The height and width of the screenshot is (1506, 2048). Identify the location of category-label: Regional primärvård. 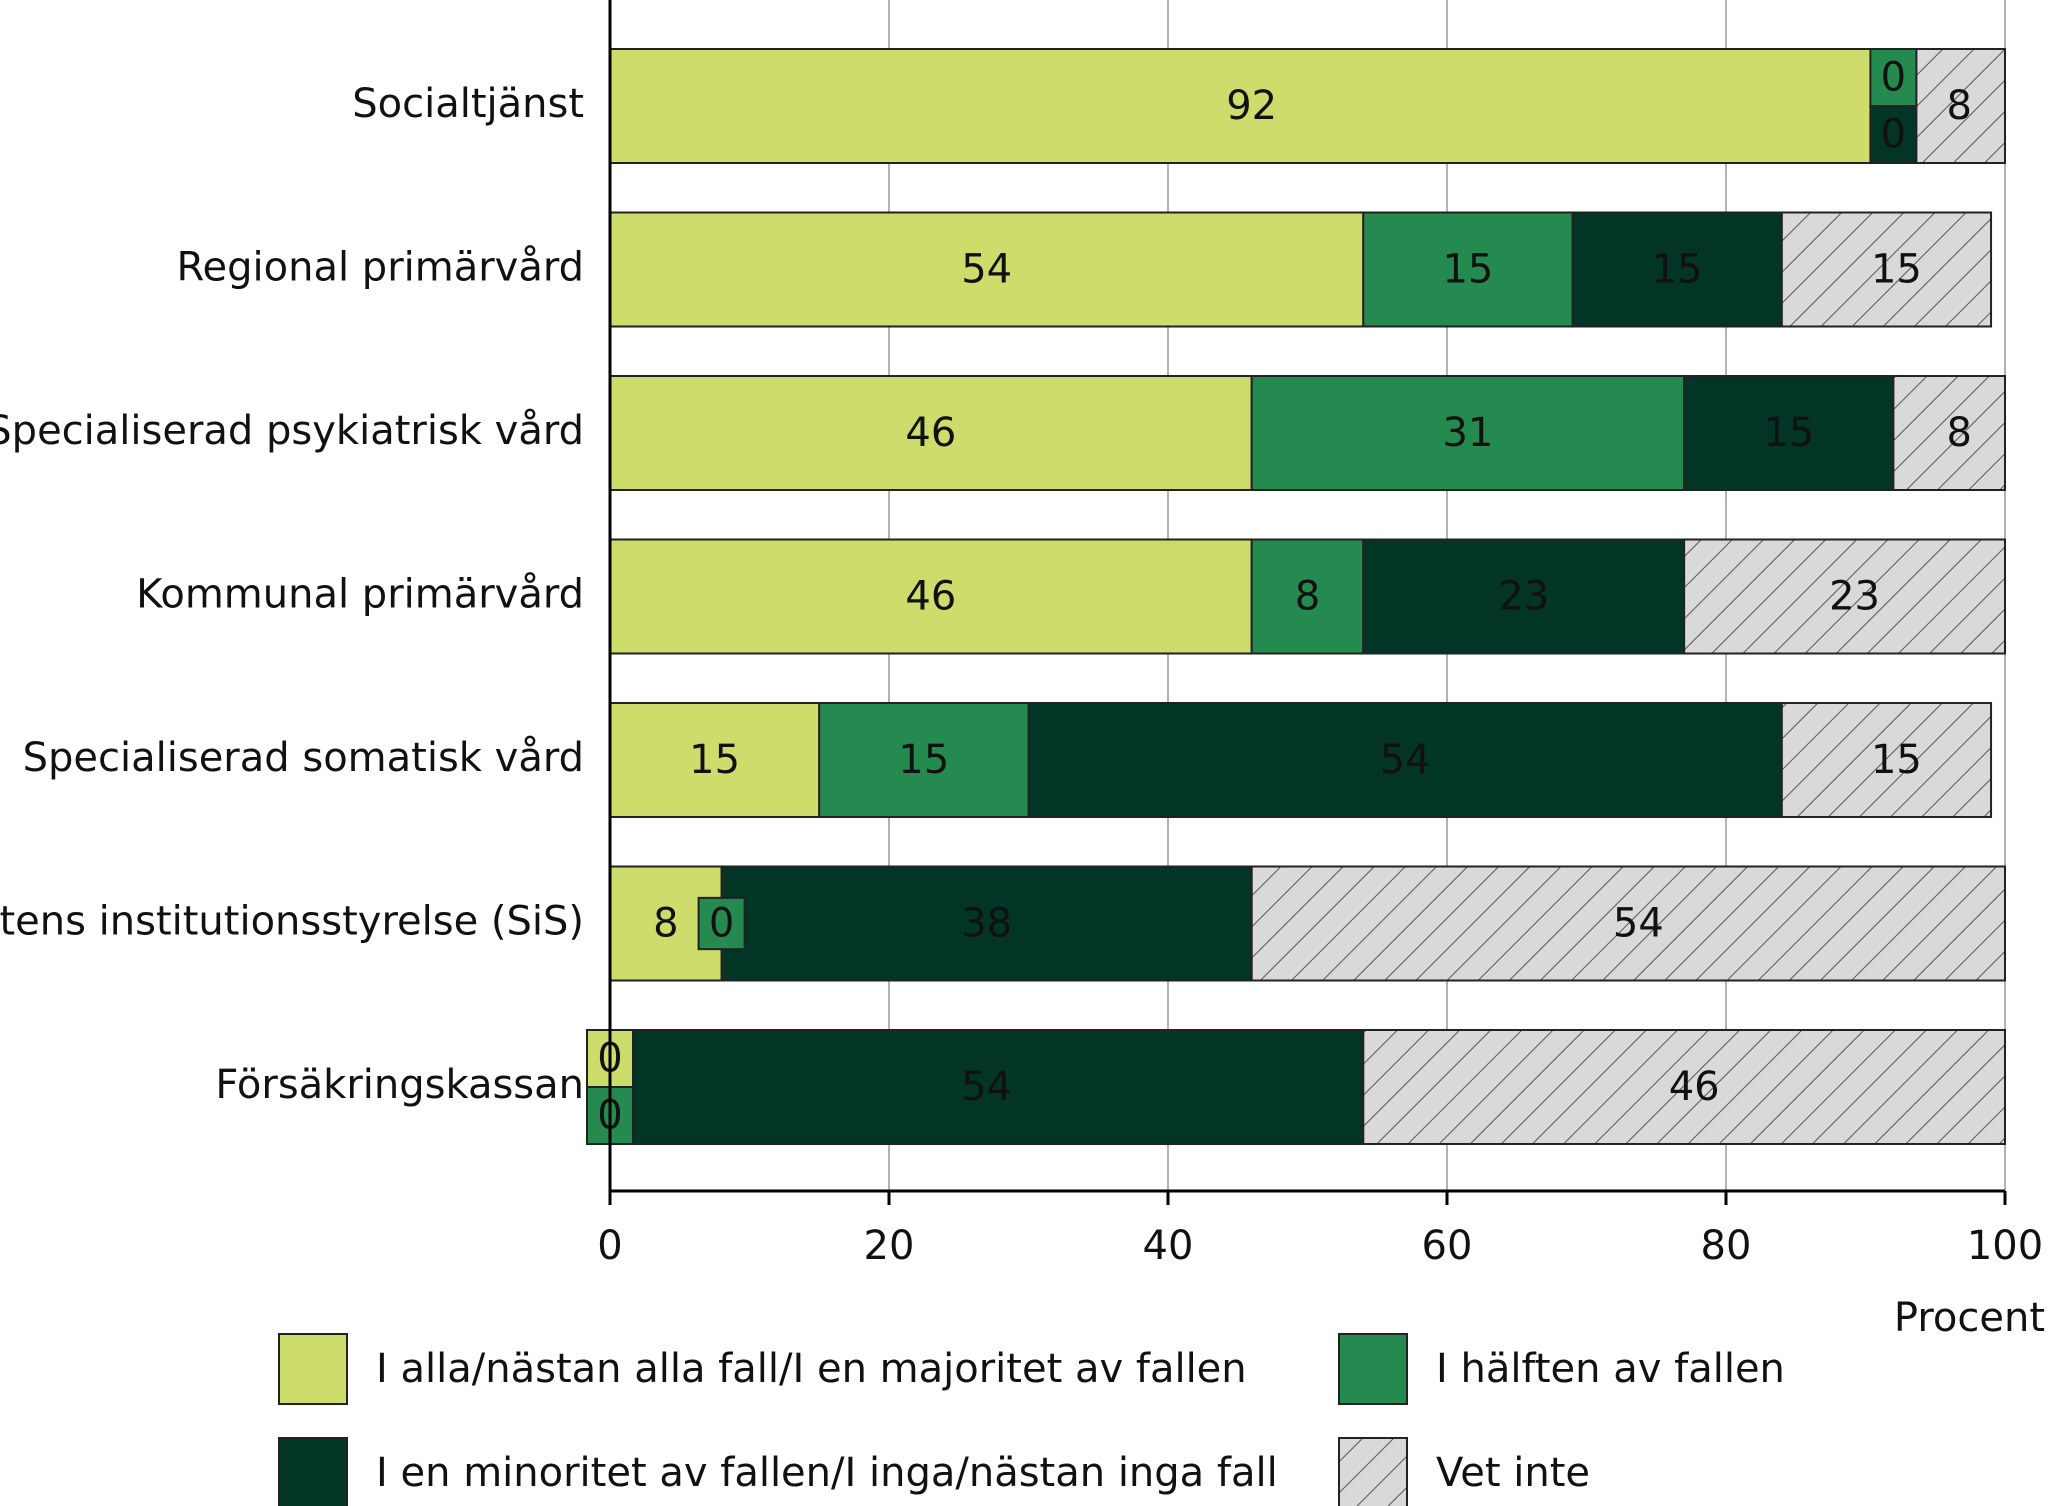
(380, 268).